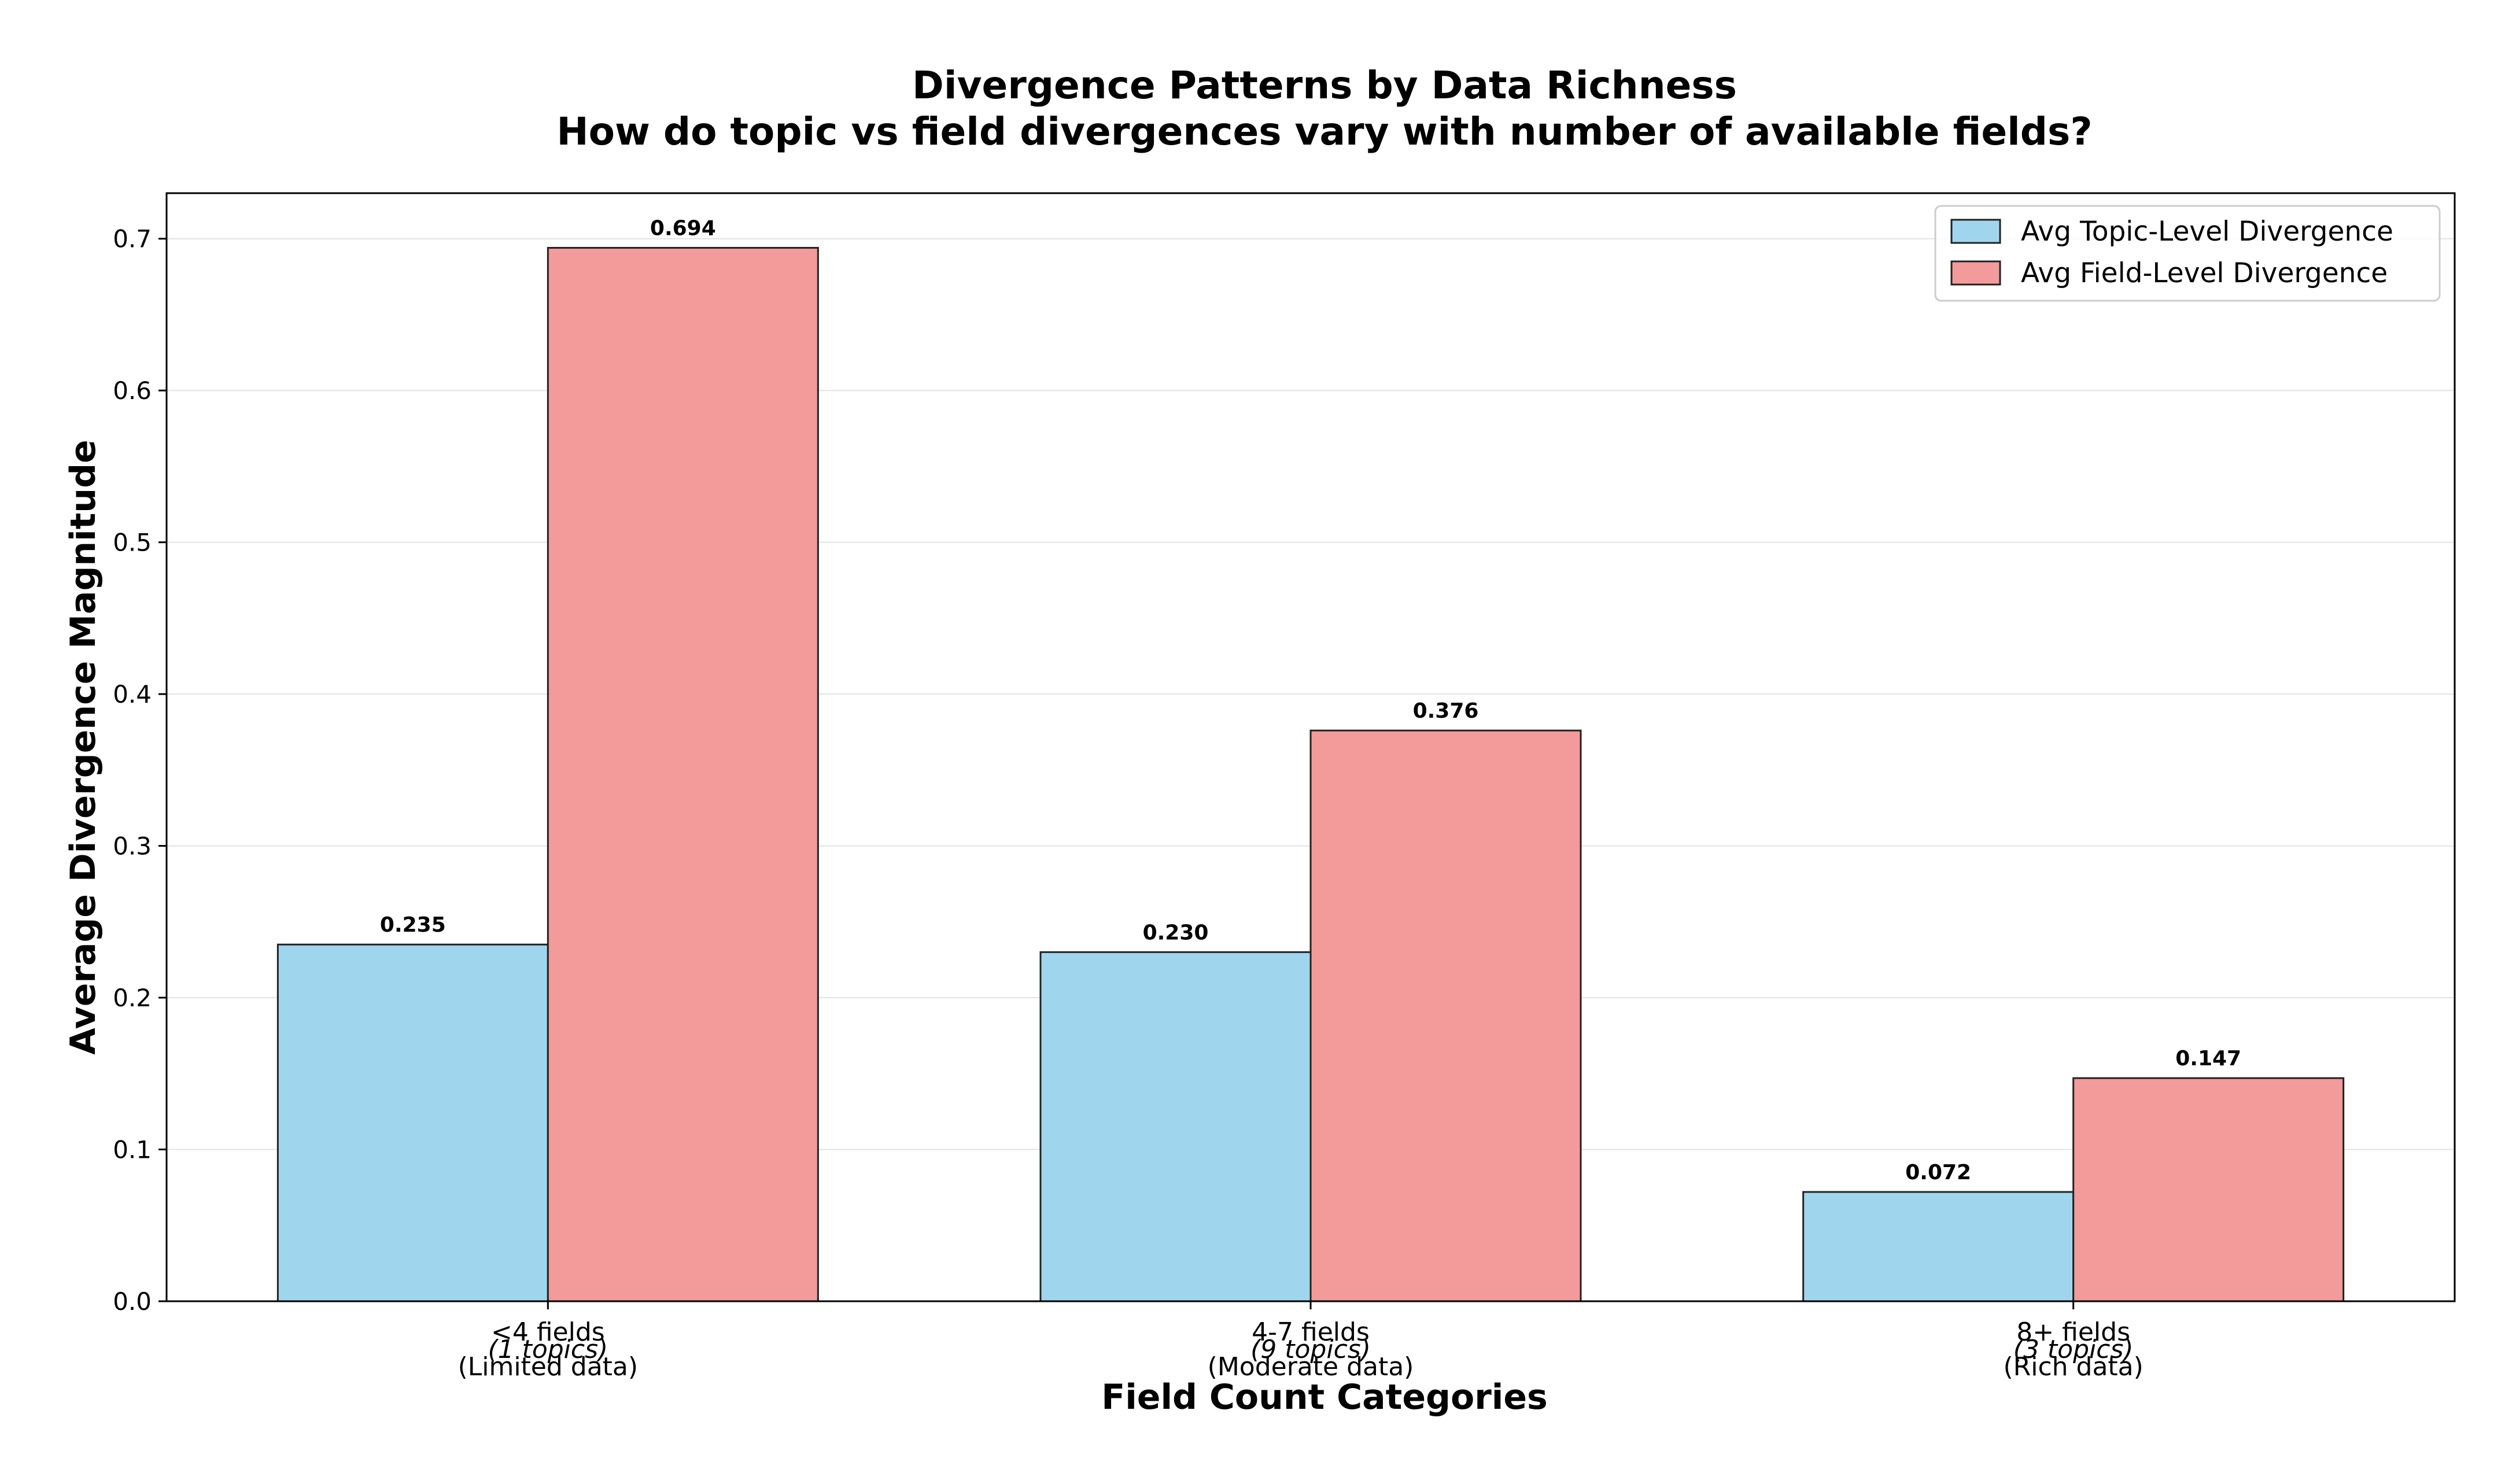 Image resolution: width=2516 pixels, height=1484 pixels. I want to click on bar-value-label: 0.230, so click(1176, 933).